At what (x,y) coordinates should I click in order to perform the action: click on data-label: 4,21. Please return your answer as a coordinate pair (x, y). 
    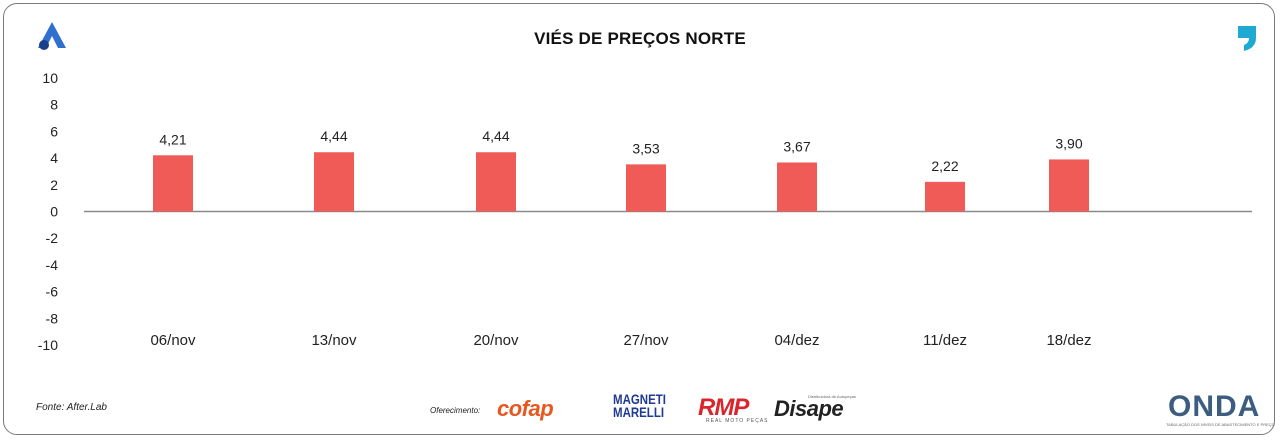
    Looking at the image, I should click on (172, 139).